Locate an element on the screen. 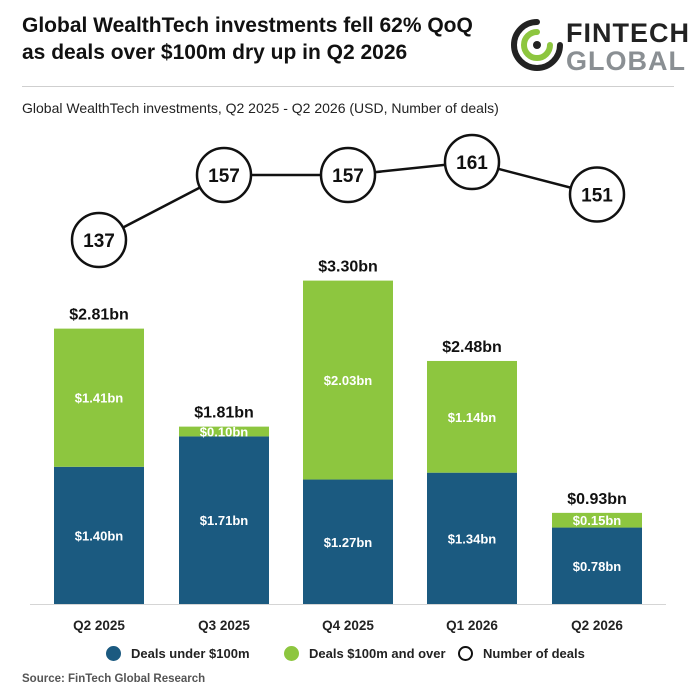  legend-item-under-100m: Deals under $100m is located at coordinates (178, 653).